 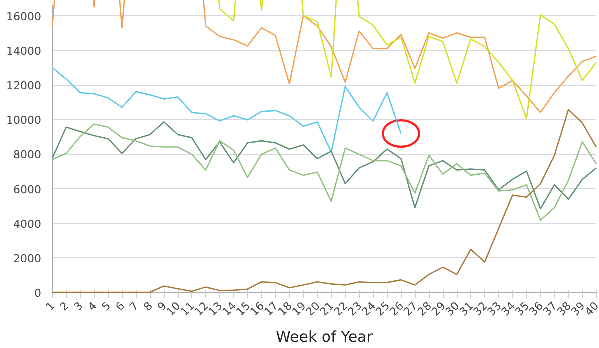 What do you see at coordinates (65, 307) in the screenshot?
I see `x-tick-label: 2` at bounding box center [65, 307].